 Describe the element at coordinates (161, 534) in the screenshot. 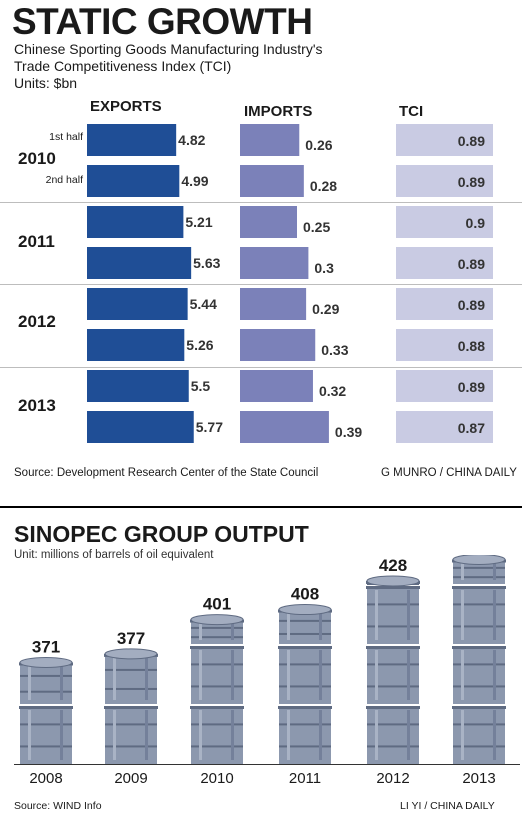

I see `chart-title: SINOPEC GROUP OUTPUT` at that location.